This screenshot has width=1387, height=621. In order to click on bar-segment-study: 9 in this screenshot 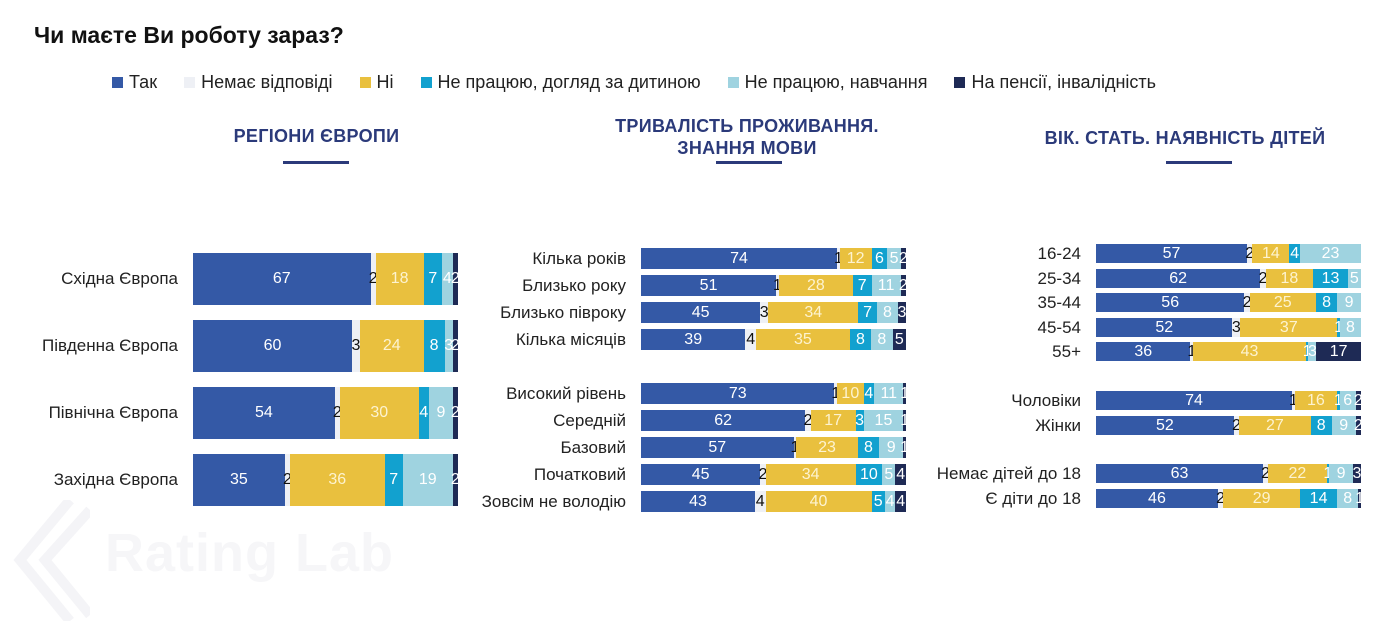, I will do `click(1343, 425)`.